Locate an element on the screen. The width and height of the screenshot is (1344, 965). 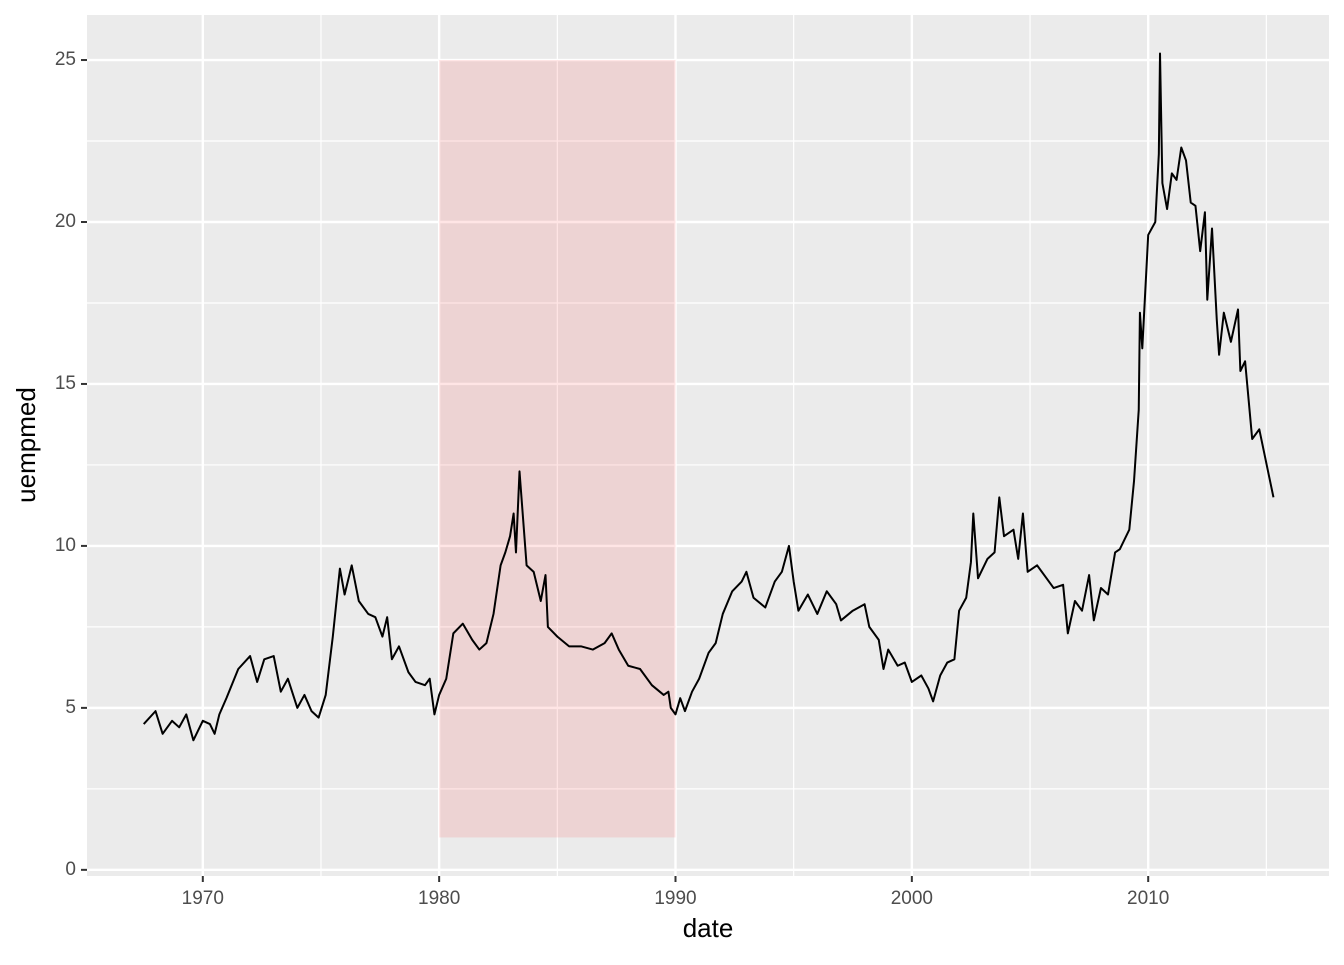
x-tick-label: 1980 is located at coordinates (439, 898).